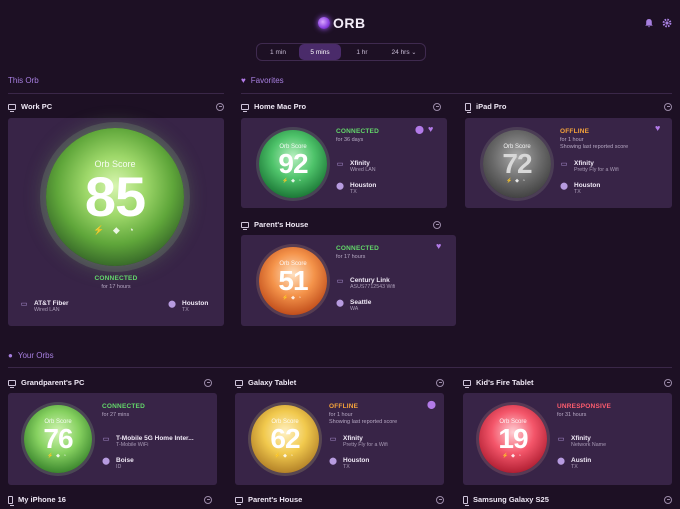 The image size is (680, 509). Describe the element at coordinates (110, 500) in the screenshot. I see `card-header-my-iphone: My iPhone 16` at that location.